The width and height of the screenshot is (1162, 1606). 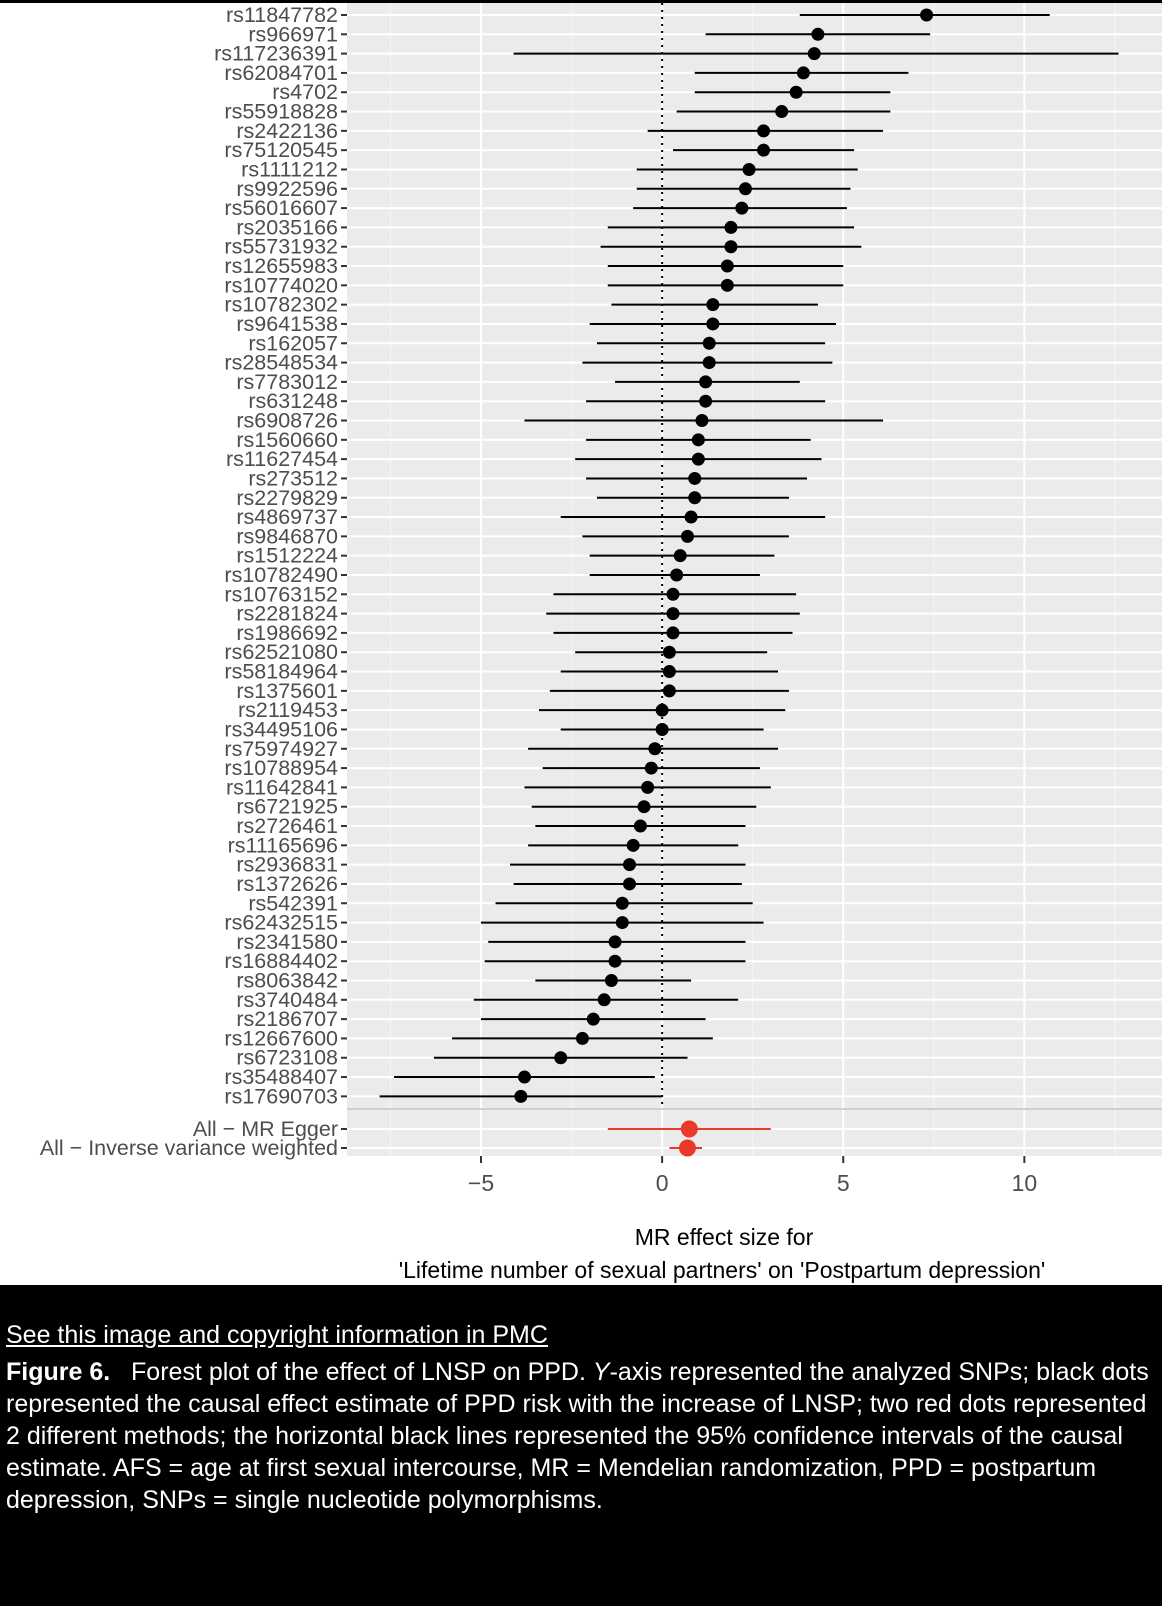 What do you see at coordinates (287, 421) in the screenshot?
I see `snp-label: rs6908726` at bounding box center [287, 421].